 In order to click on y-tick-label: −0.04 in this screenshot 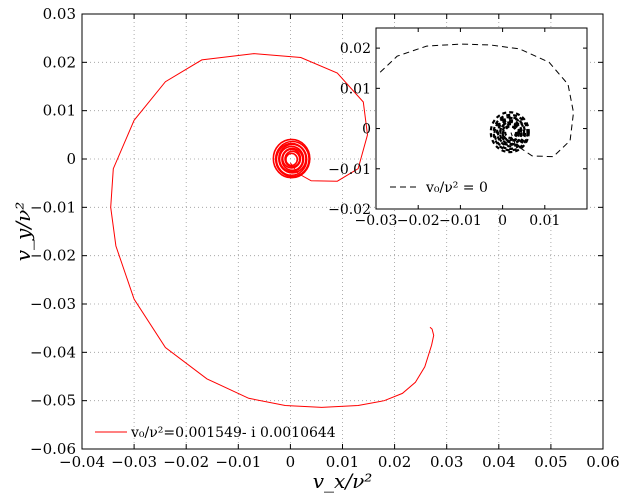, I will do `click(53, 352)`.